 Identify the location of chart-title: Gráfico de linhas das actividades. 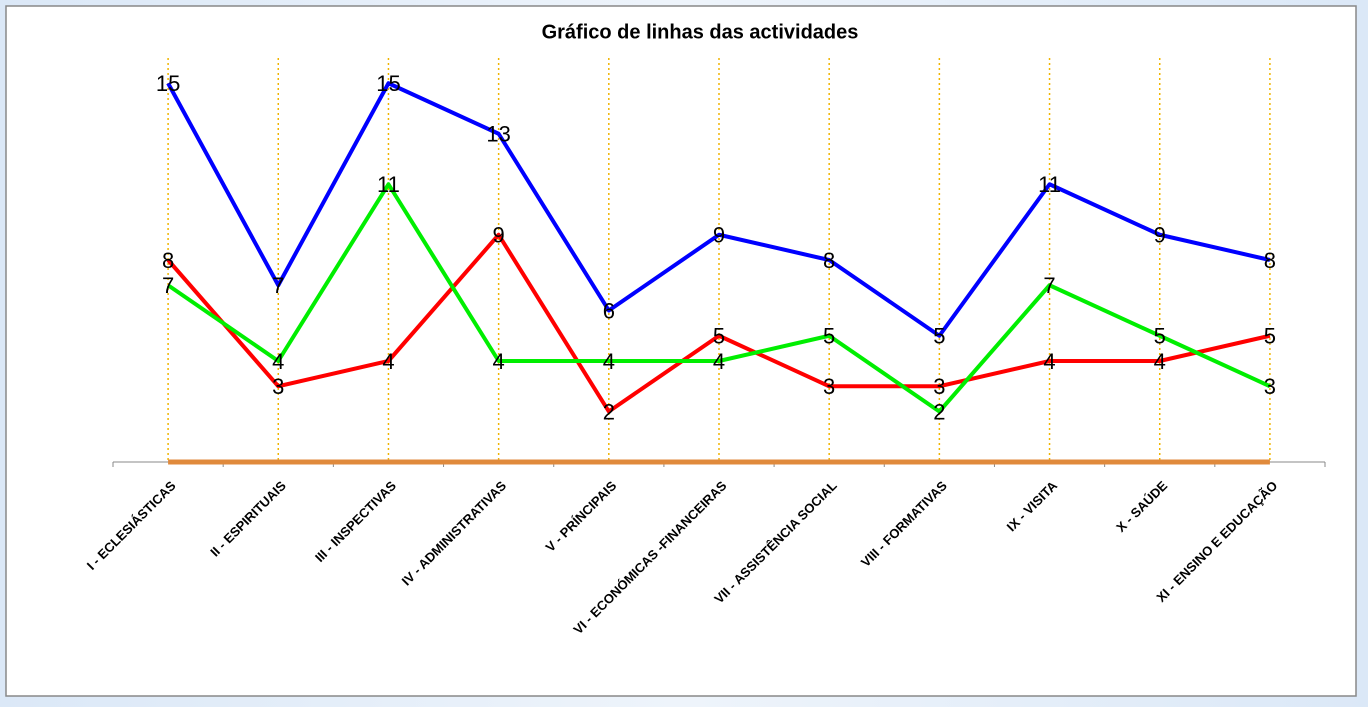
(700, 32).